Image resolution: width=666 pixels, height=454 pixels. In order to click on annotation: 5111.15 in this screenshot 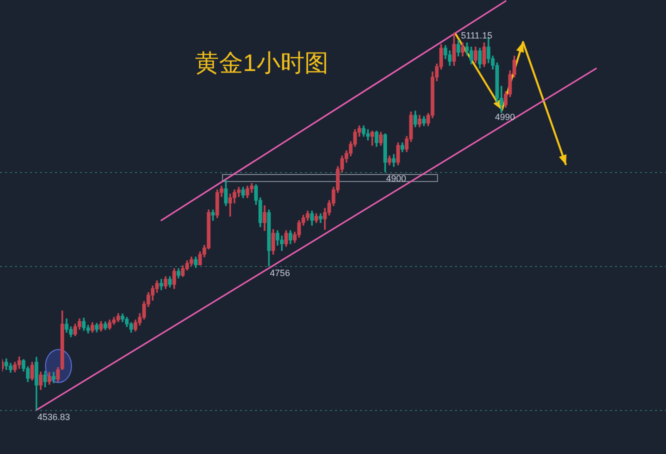, I will do `click(476, 35)`.